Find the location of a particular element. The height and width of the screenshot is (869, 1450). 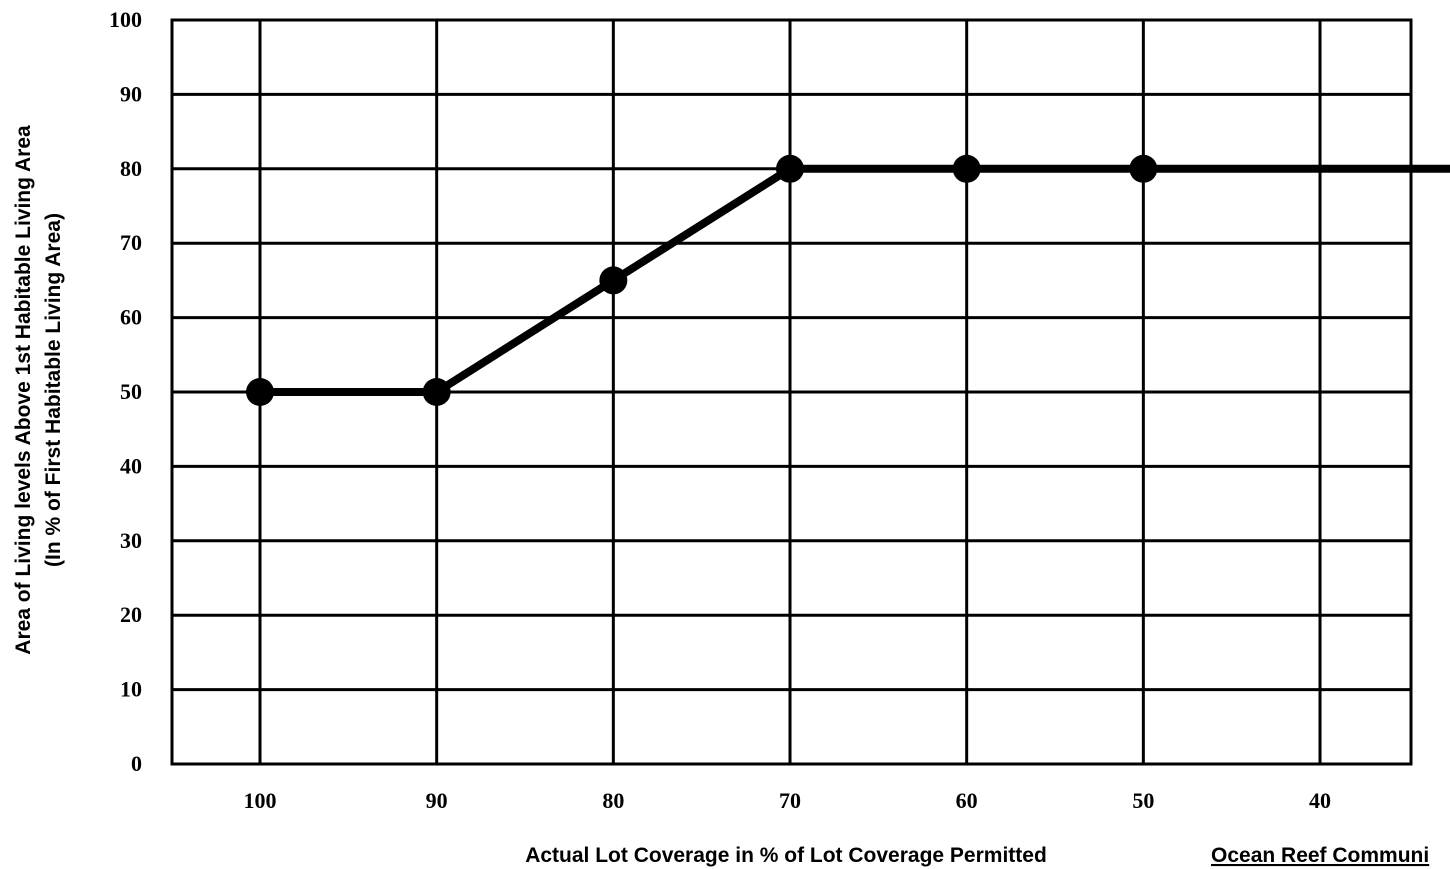

x-tick-label: 50 is located at coordinates (1143, 800).